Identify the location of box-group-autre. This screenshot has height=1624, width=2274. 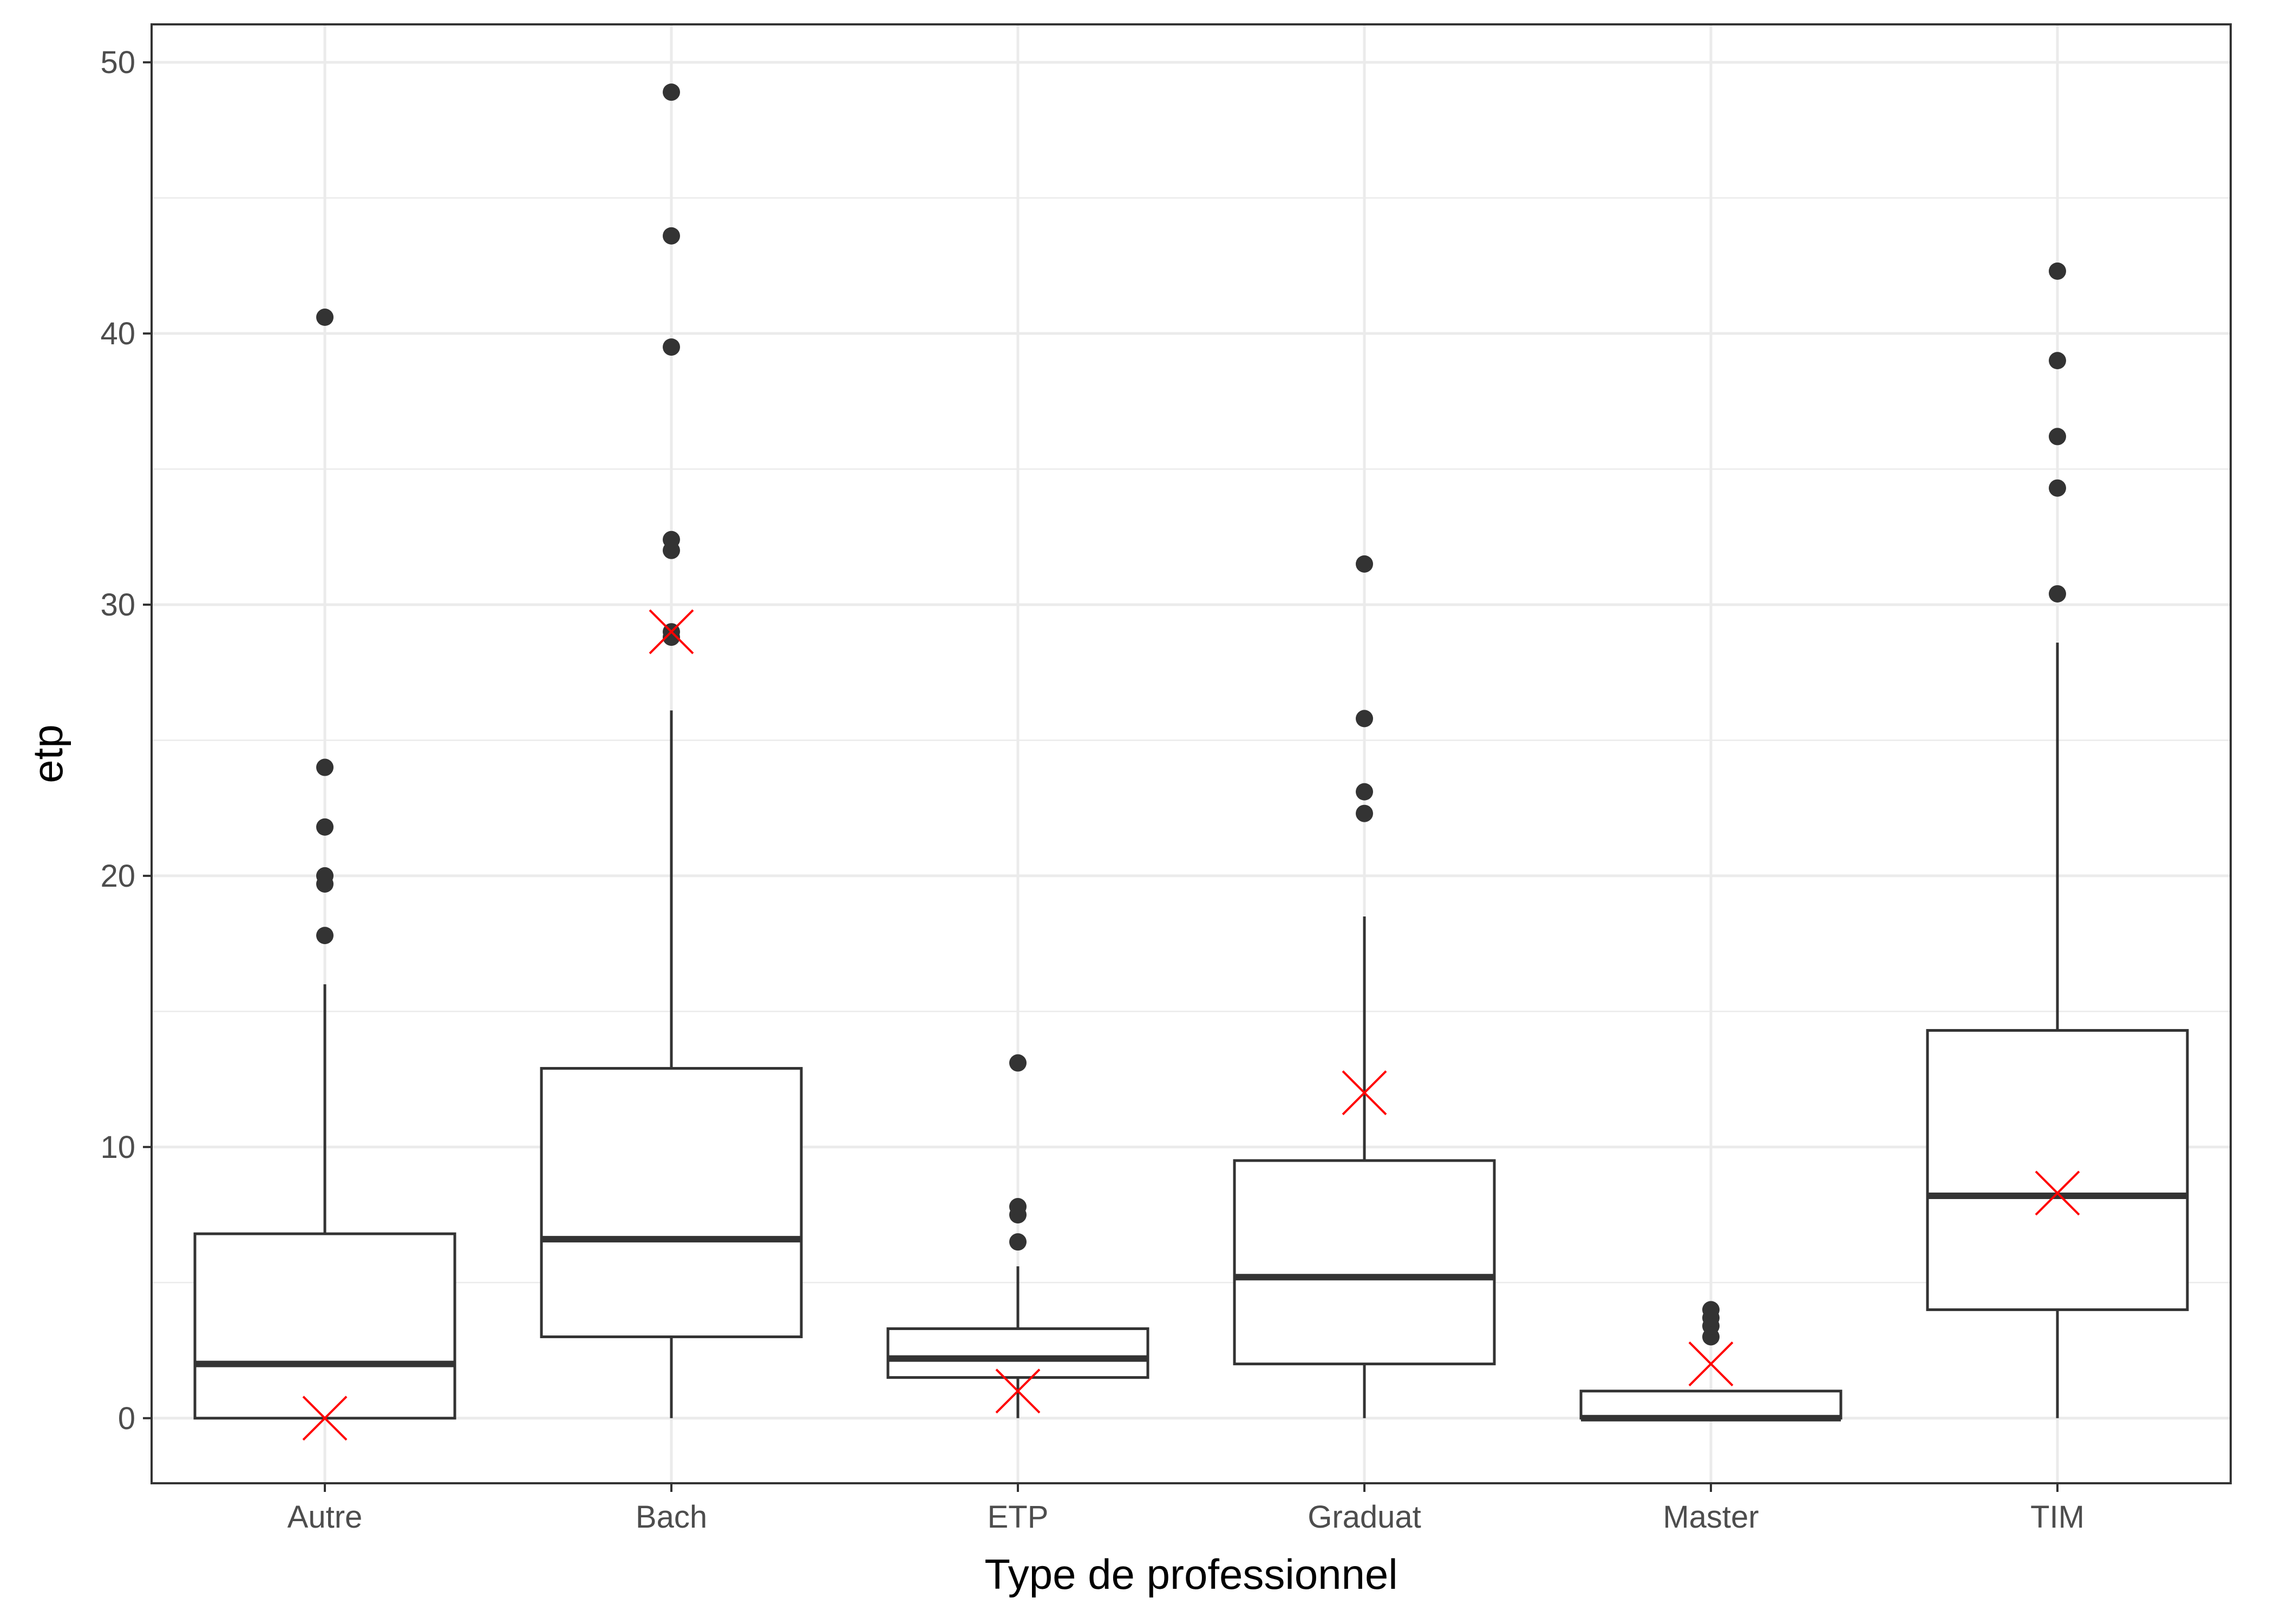
(325, 875).